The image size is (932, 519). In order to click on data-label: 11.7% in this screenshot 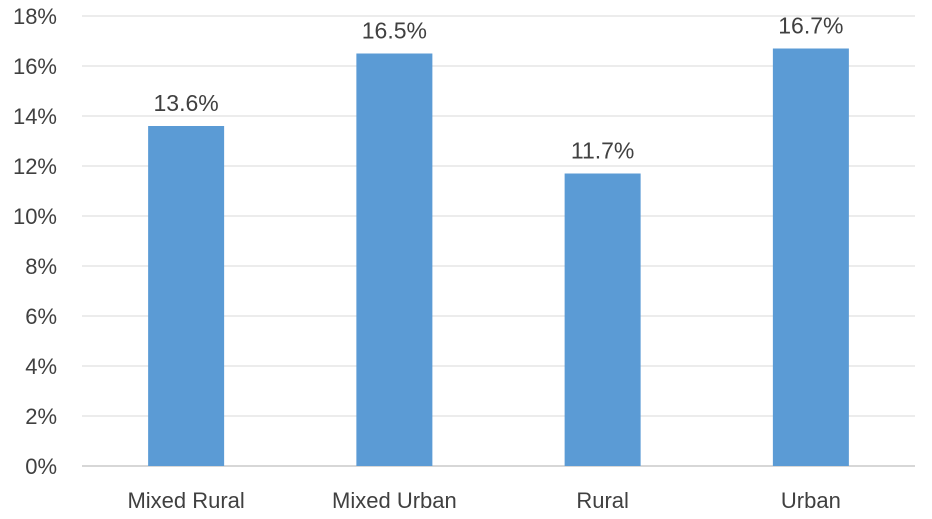, I will do `click(603, 151)`.